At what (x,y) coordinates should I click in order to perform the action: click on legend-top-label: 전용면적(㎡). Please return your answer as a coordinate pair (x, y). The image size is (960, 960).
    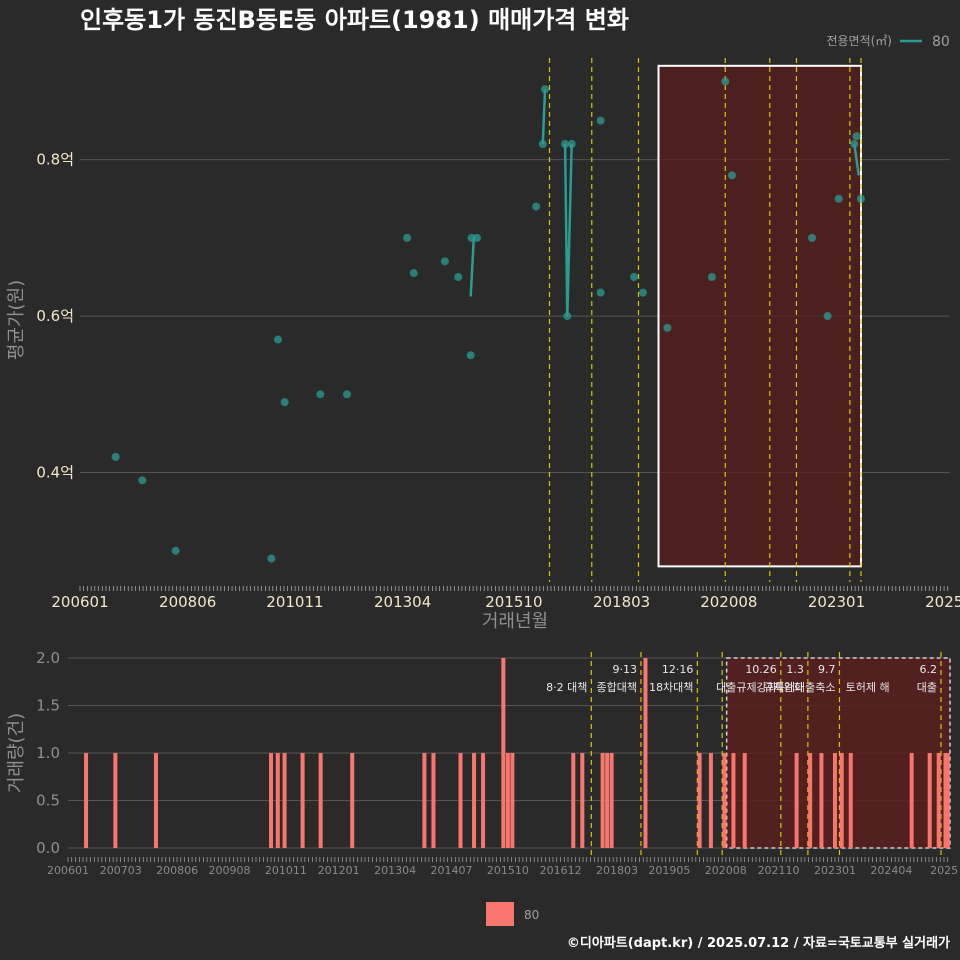
    Looking at the image, I should click on (859, 41).